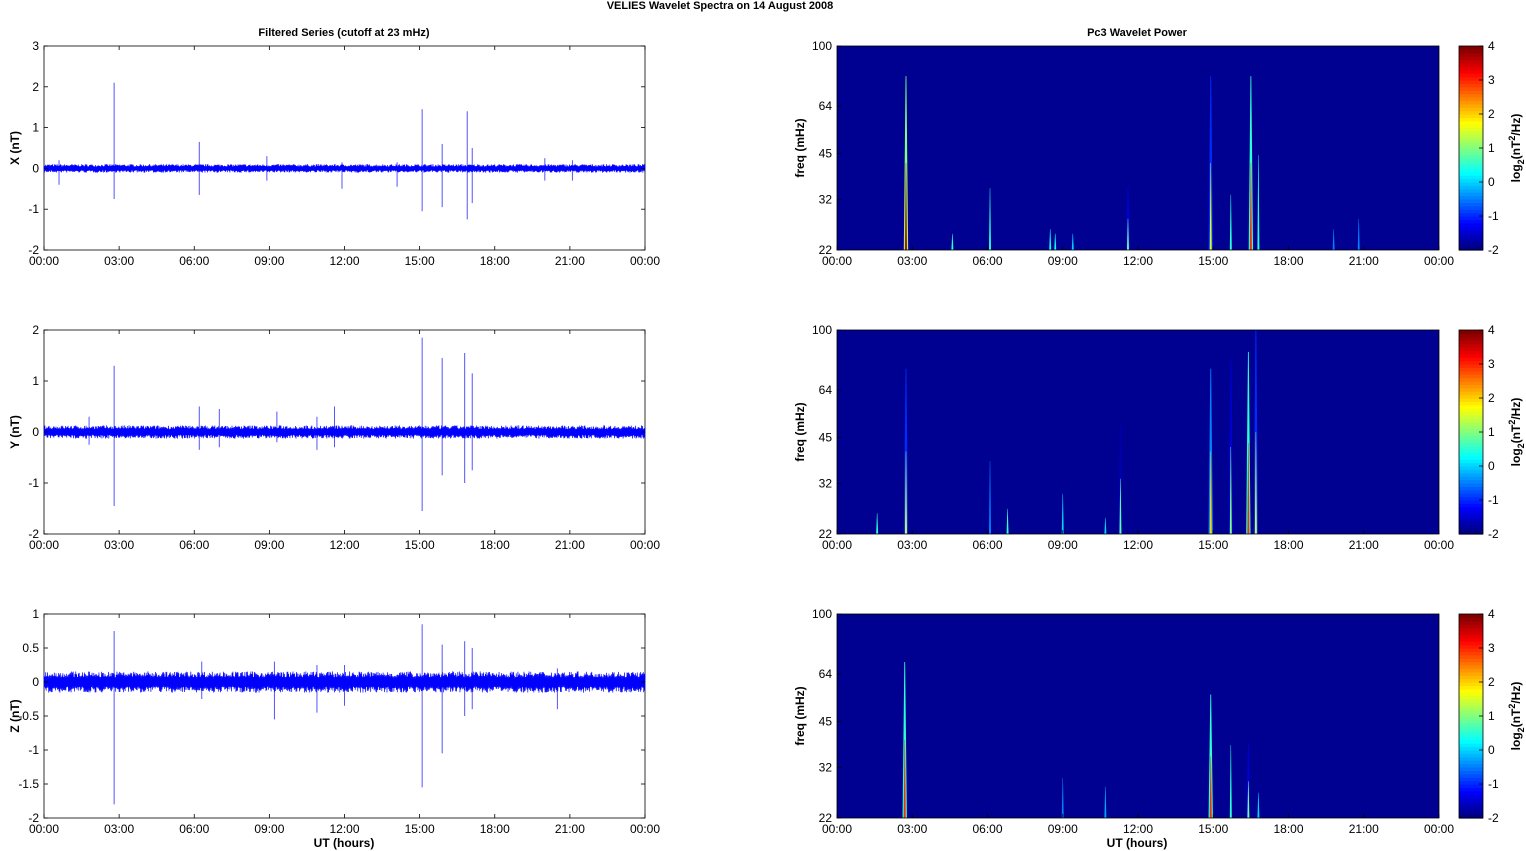 The width and height of the screenshot is (1526, 851). Describe the element at coordinates (1137, 33) in the screenshot. I see `right-column-title: Pc3 Wavelet Power` at that location.